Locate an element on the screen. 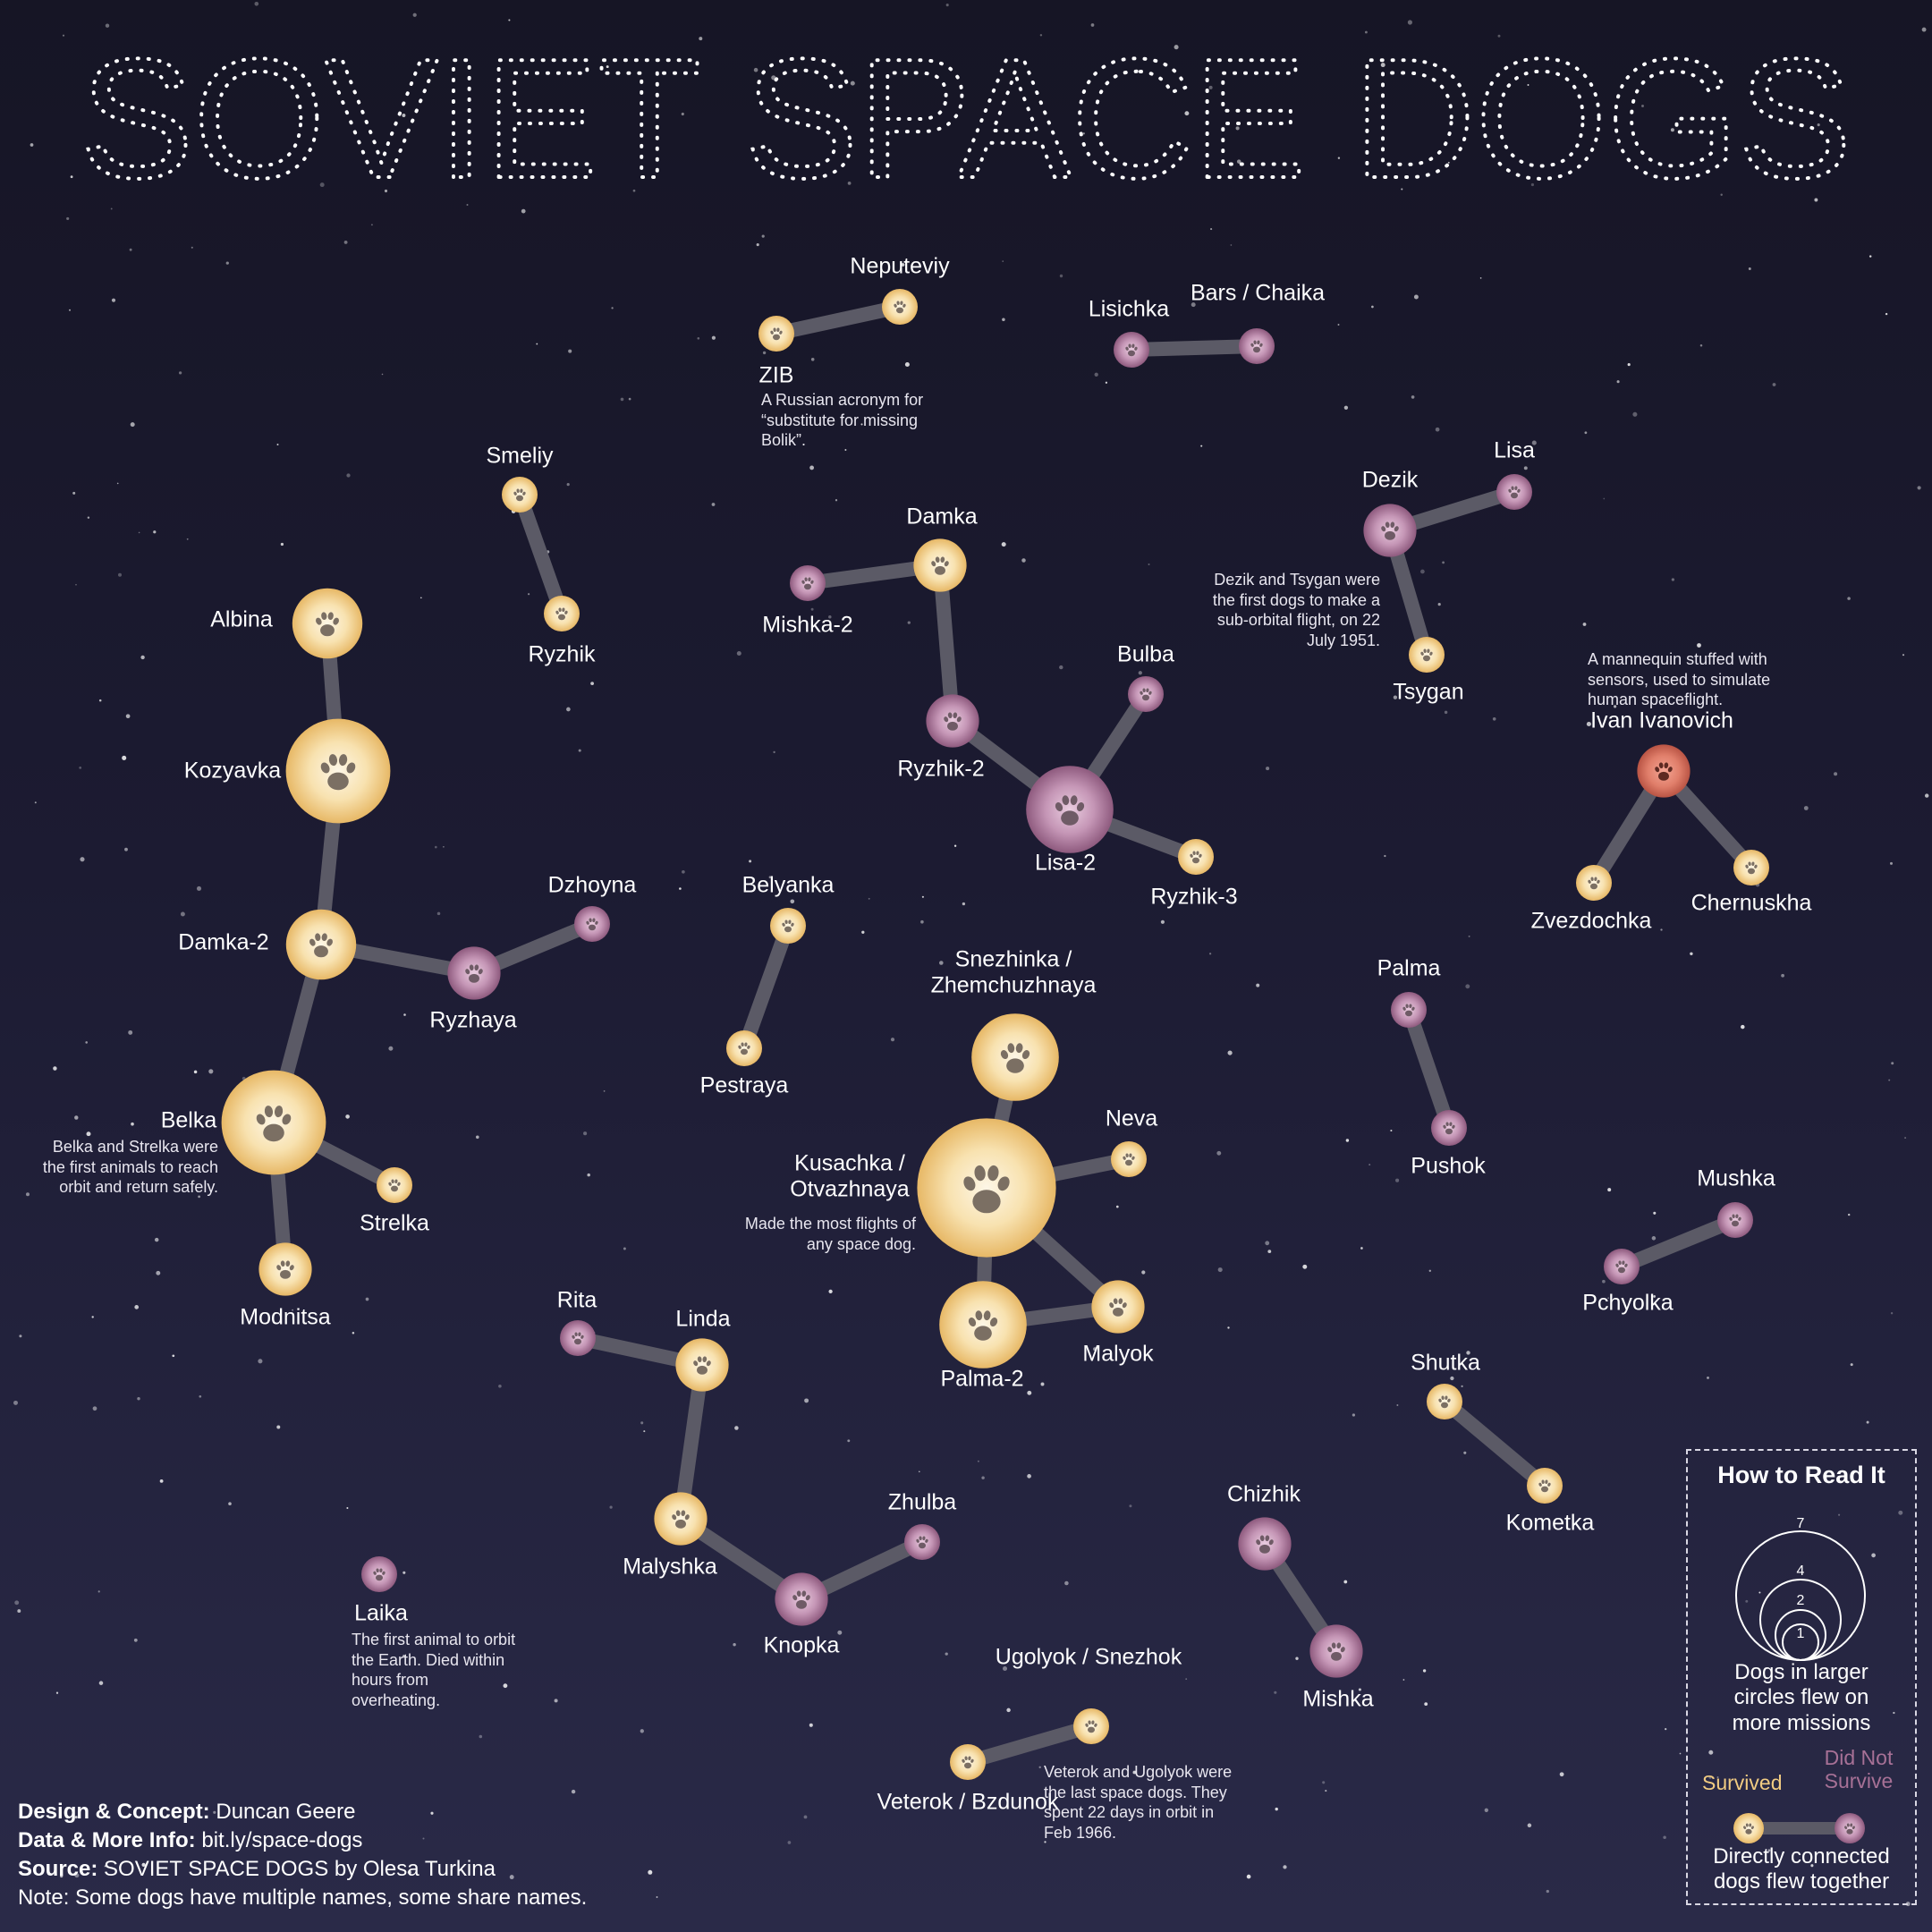 Image resolution: width=1932 pixels, height=1932 pixels. annotation-kusachka-note: Made the most flights of any space dog. is located at coordinates (830, 1234).